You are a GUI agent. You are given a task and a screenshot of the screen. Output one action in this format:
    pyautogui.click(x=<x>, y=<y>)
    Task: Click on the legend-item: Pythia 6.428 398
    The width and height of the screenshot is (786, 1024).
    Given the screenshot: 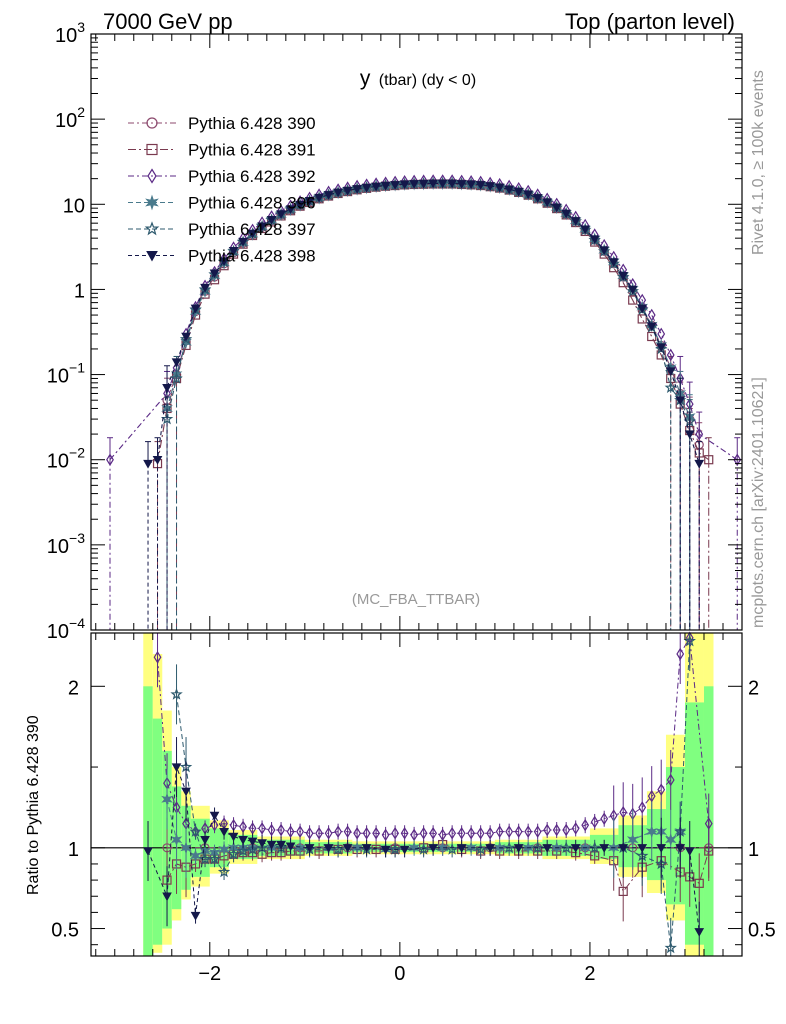 What is the action you would take?
    pyautogui.click(x=222, y=256)
    